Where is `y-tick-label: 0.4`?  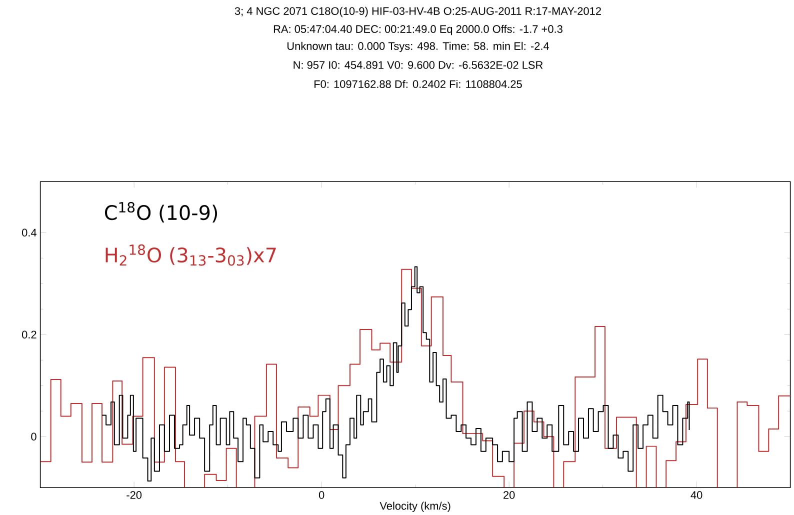 y-tick-label: 0.4 is located at coordinates (29, 232).